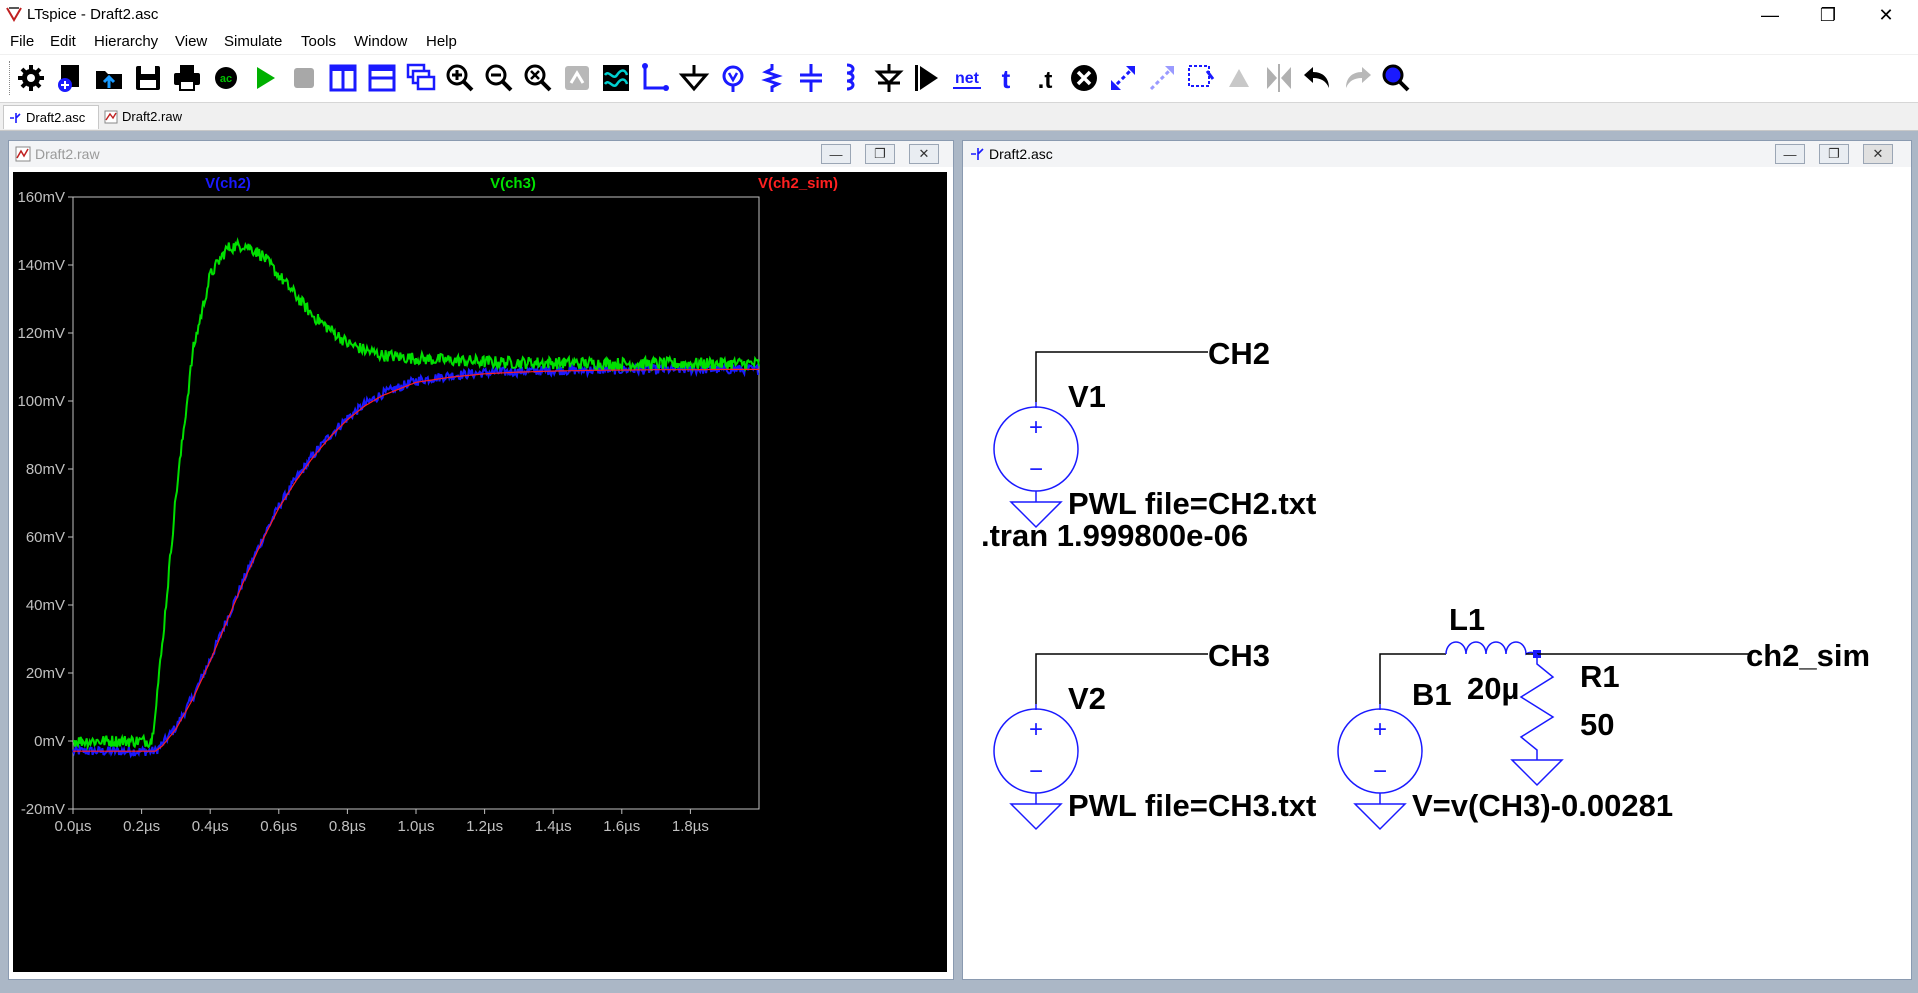 This screenshot has width=1918, height=993. Describe the element at coordinates (343, 78) in the screenshot. I see `tile-vertical-icon` at that location.